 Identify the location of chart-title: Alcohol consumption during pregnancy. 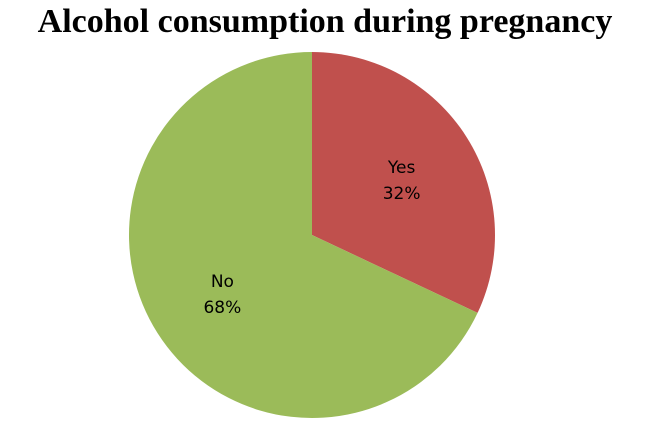
(325, 21).